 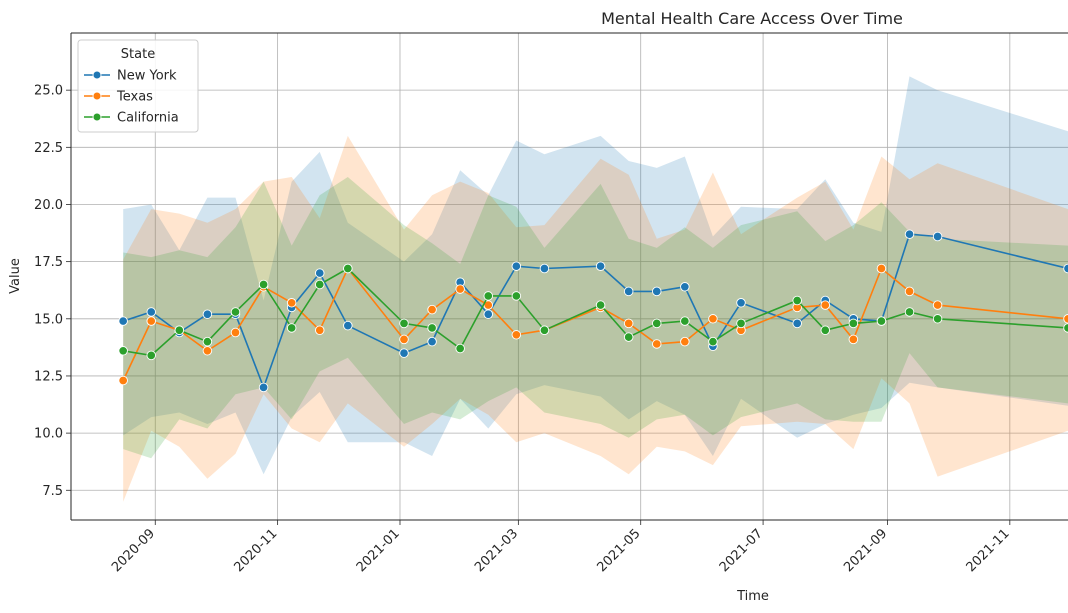 What do you see at coordinates (378, 550) in the screenshot?
I see `x-tick-label: 2021-01` at bounding box center [378, 550].